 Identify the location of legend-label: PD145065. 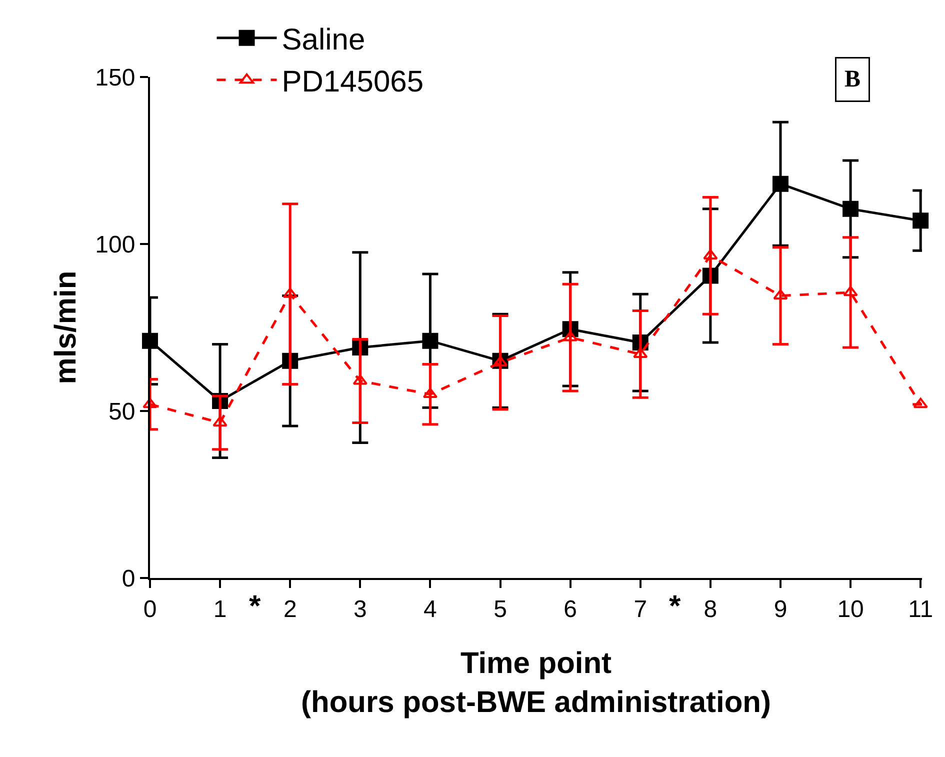
(353, 82).